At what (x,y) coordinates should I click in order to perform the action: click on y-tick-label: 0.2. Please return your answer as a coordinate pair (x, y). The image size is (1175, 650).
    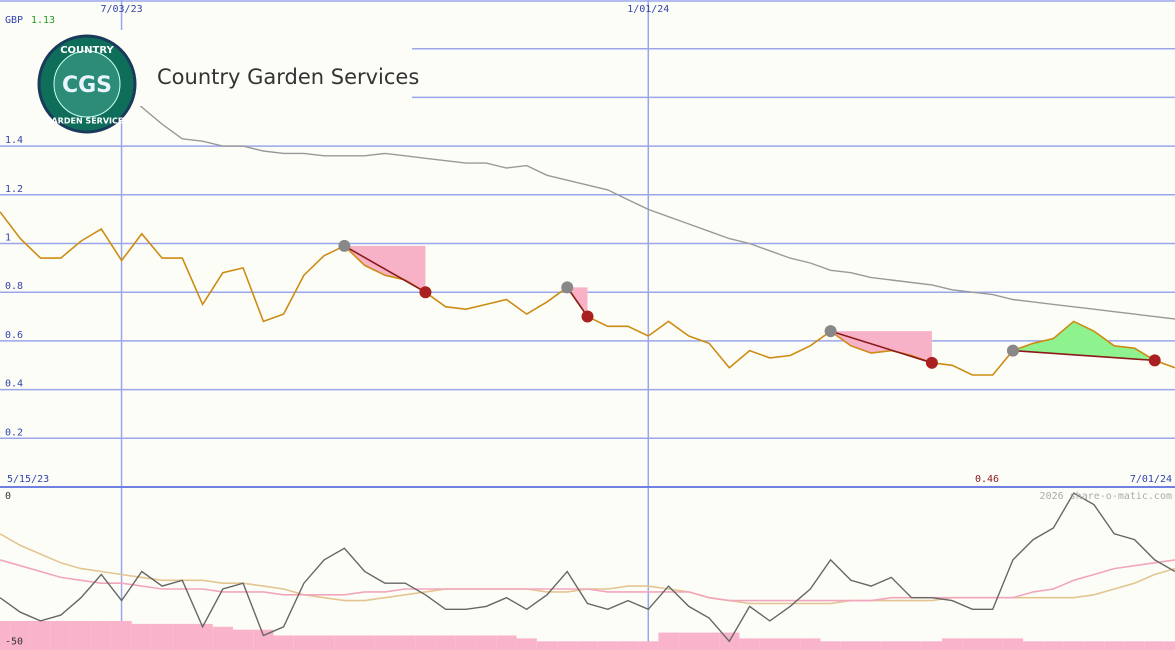
    Looking at the image, I should click on (14, 432).